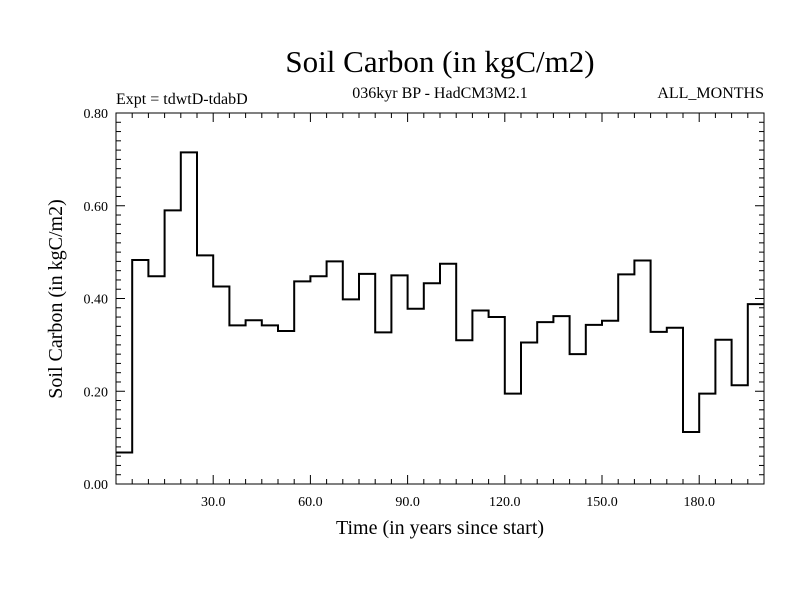 The width and height of the screenshot is (800, 600). What do you see at coordinates (213, 502) in the screenshot?
I see `x-tick-label: 30.0` at bounding box center [213, 502].